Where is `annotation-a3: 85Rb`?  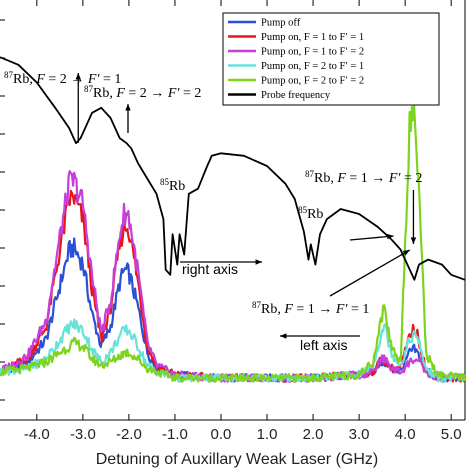 annotation-a3: 85Rb is located at coordinates (172, 185).